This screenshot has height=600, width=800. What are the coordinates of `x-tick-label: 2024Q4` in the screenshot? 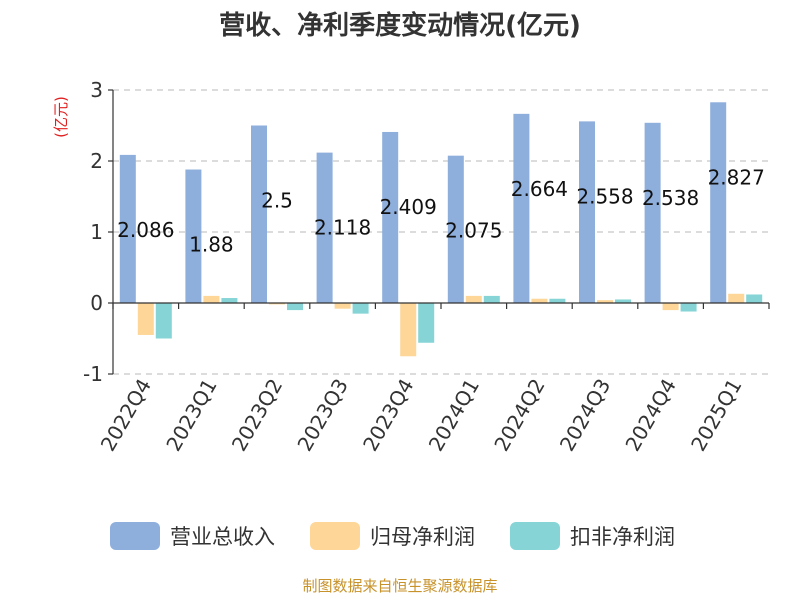 It's located at (650, 415).